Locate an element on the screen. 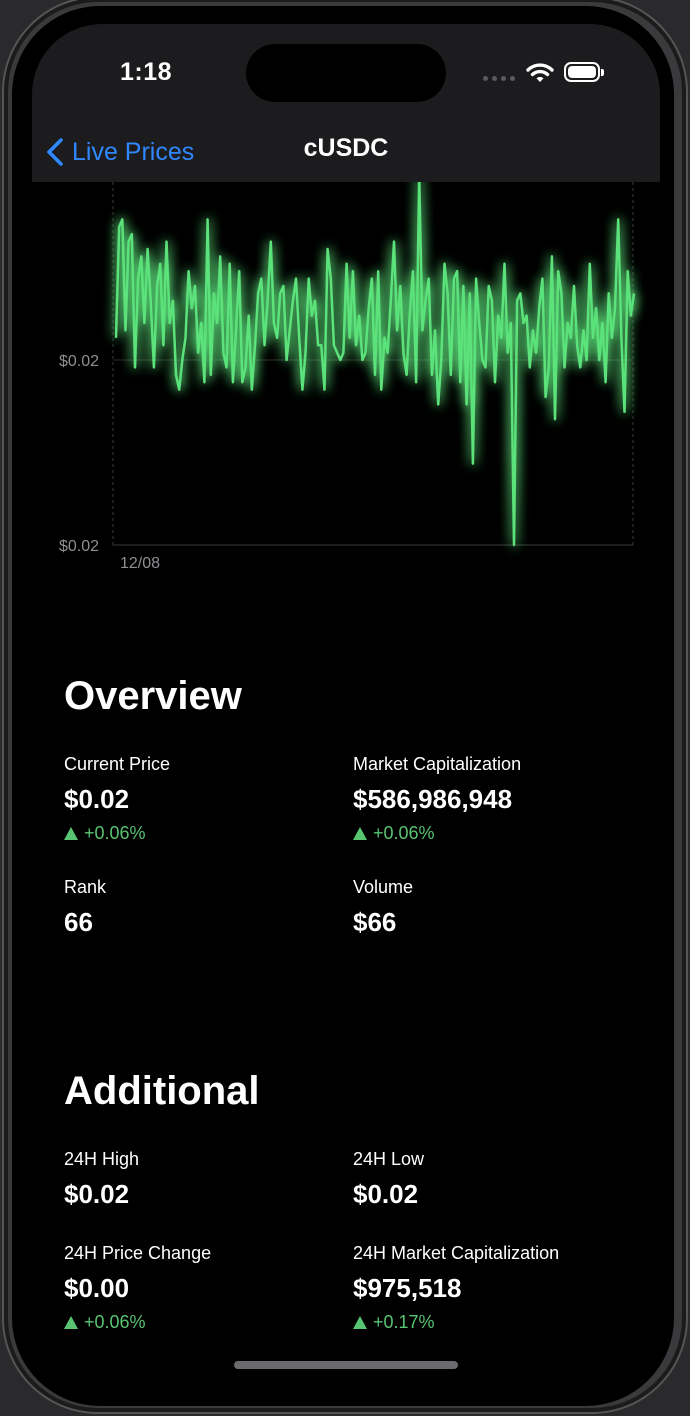 Image resolution: width=690 pixels, height=1416 pixels. stat-label: Current Price is located at coordinates (117, 764).